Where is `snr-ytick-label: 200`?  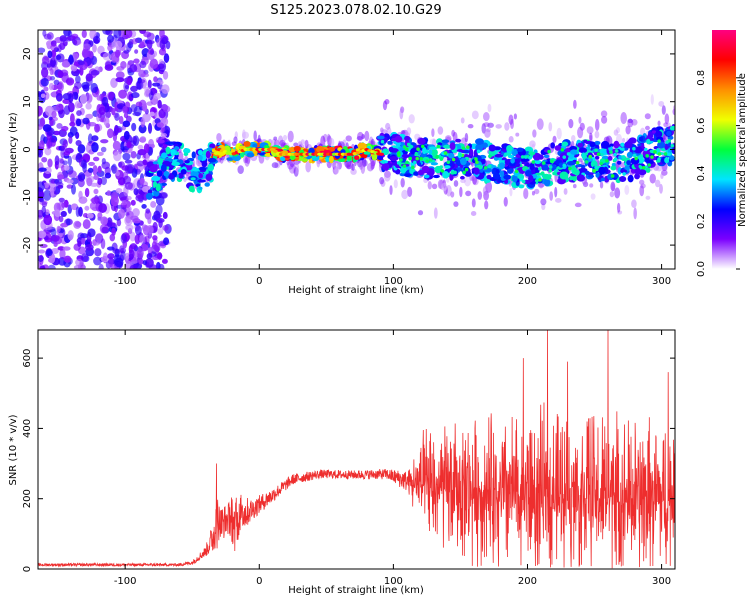
snr-ytick-label: 200 is located at coordinates (27, 498).